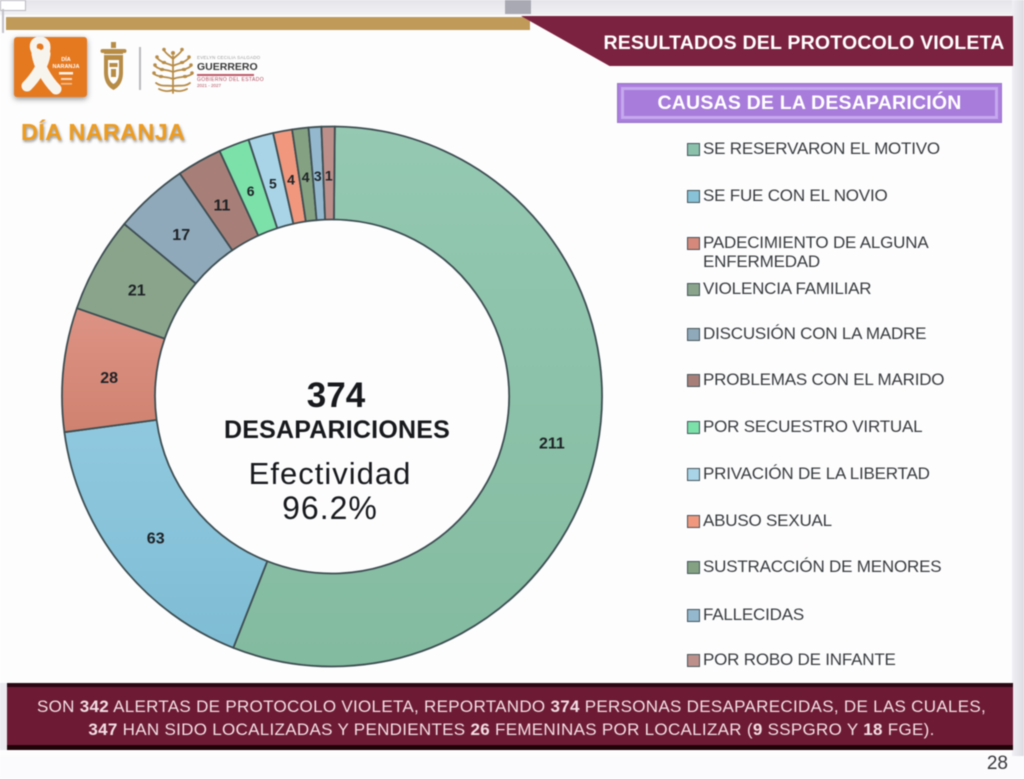  Describe the element at coordinates (156, 539) in the screenshot. I see `svg-text: 63` at that location.